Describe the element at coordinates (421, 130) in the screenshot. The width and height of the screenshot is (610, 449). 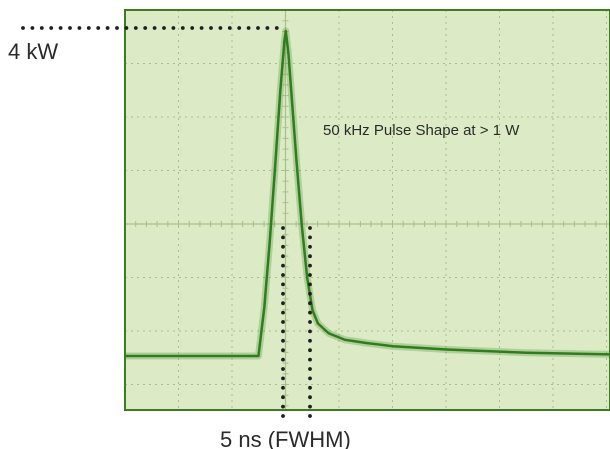
I see `pulse-shape-annotation: 50 kHz Pulse Shape at > 1 W` at that location.